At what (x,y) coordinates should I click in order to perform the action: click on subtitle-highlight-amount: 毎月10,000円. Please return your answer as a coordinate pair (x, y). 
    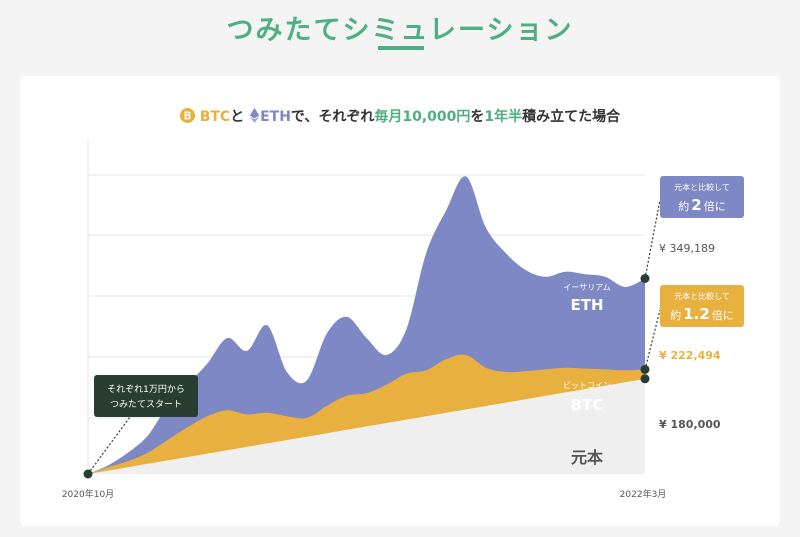
    Looking at the image, I should click on (422, 117).